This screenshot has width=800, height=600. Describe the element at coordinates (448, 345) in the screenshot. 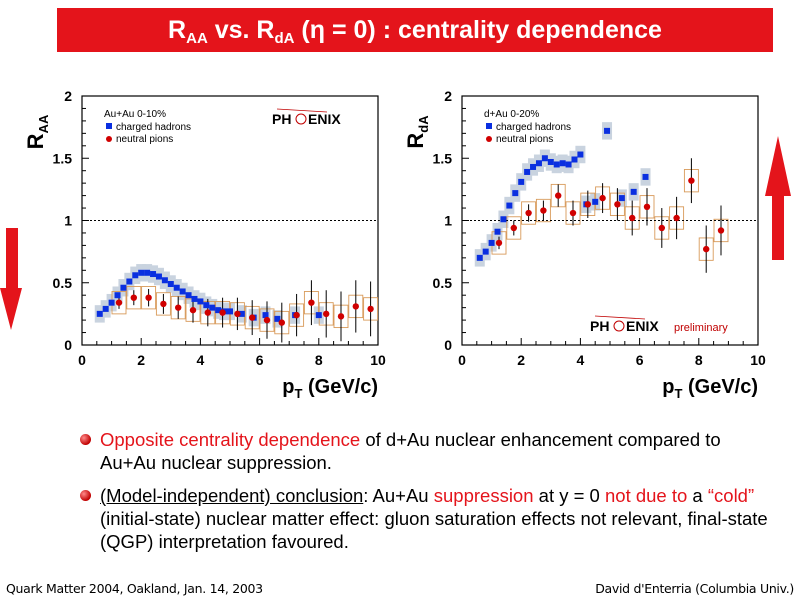

I see `y-tick-label: 0` at that location.